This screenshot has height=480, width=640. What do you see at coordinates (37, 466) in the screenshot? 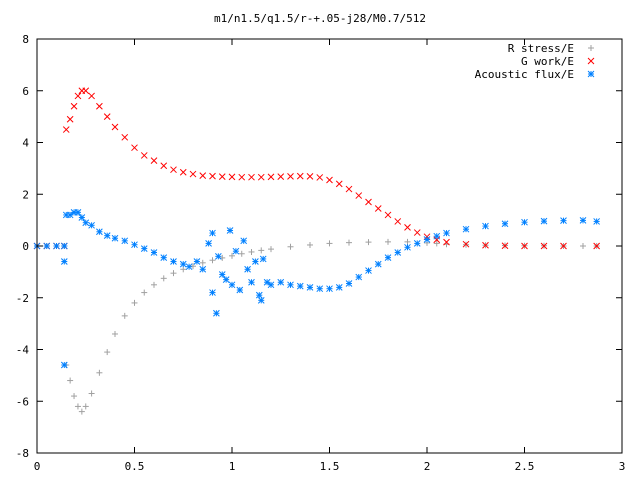
I see `x-tick-label: 0` at bounding box center [37, 466].